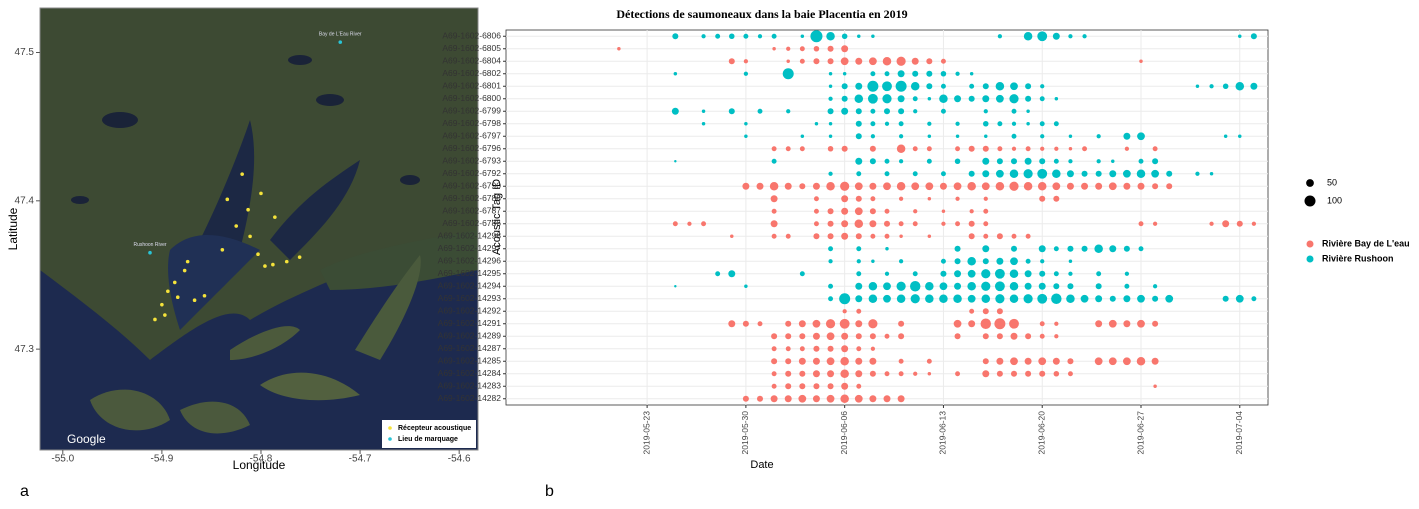 This screenshot has height=509, width=1419. What do you see at coordinates (470, 348) in the screenshot?
I see `y-tick-label: A69-1602-14287` at bounding box center [470, 348].